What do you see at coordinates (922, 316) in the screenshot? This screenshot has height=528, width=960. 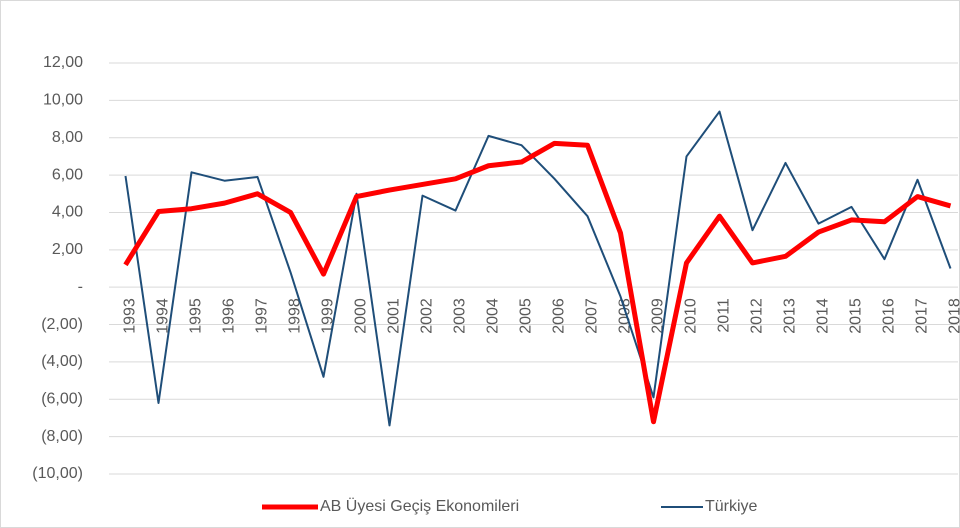 I see `x-tick-label: 2017` at bounding box center [922, 316].